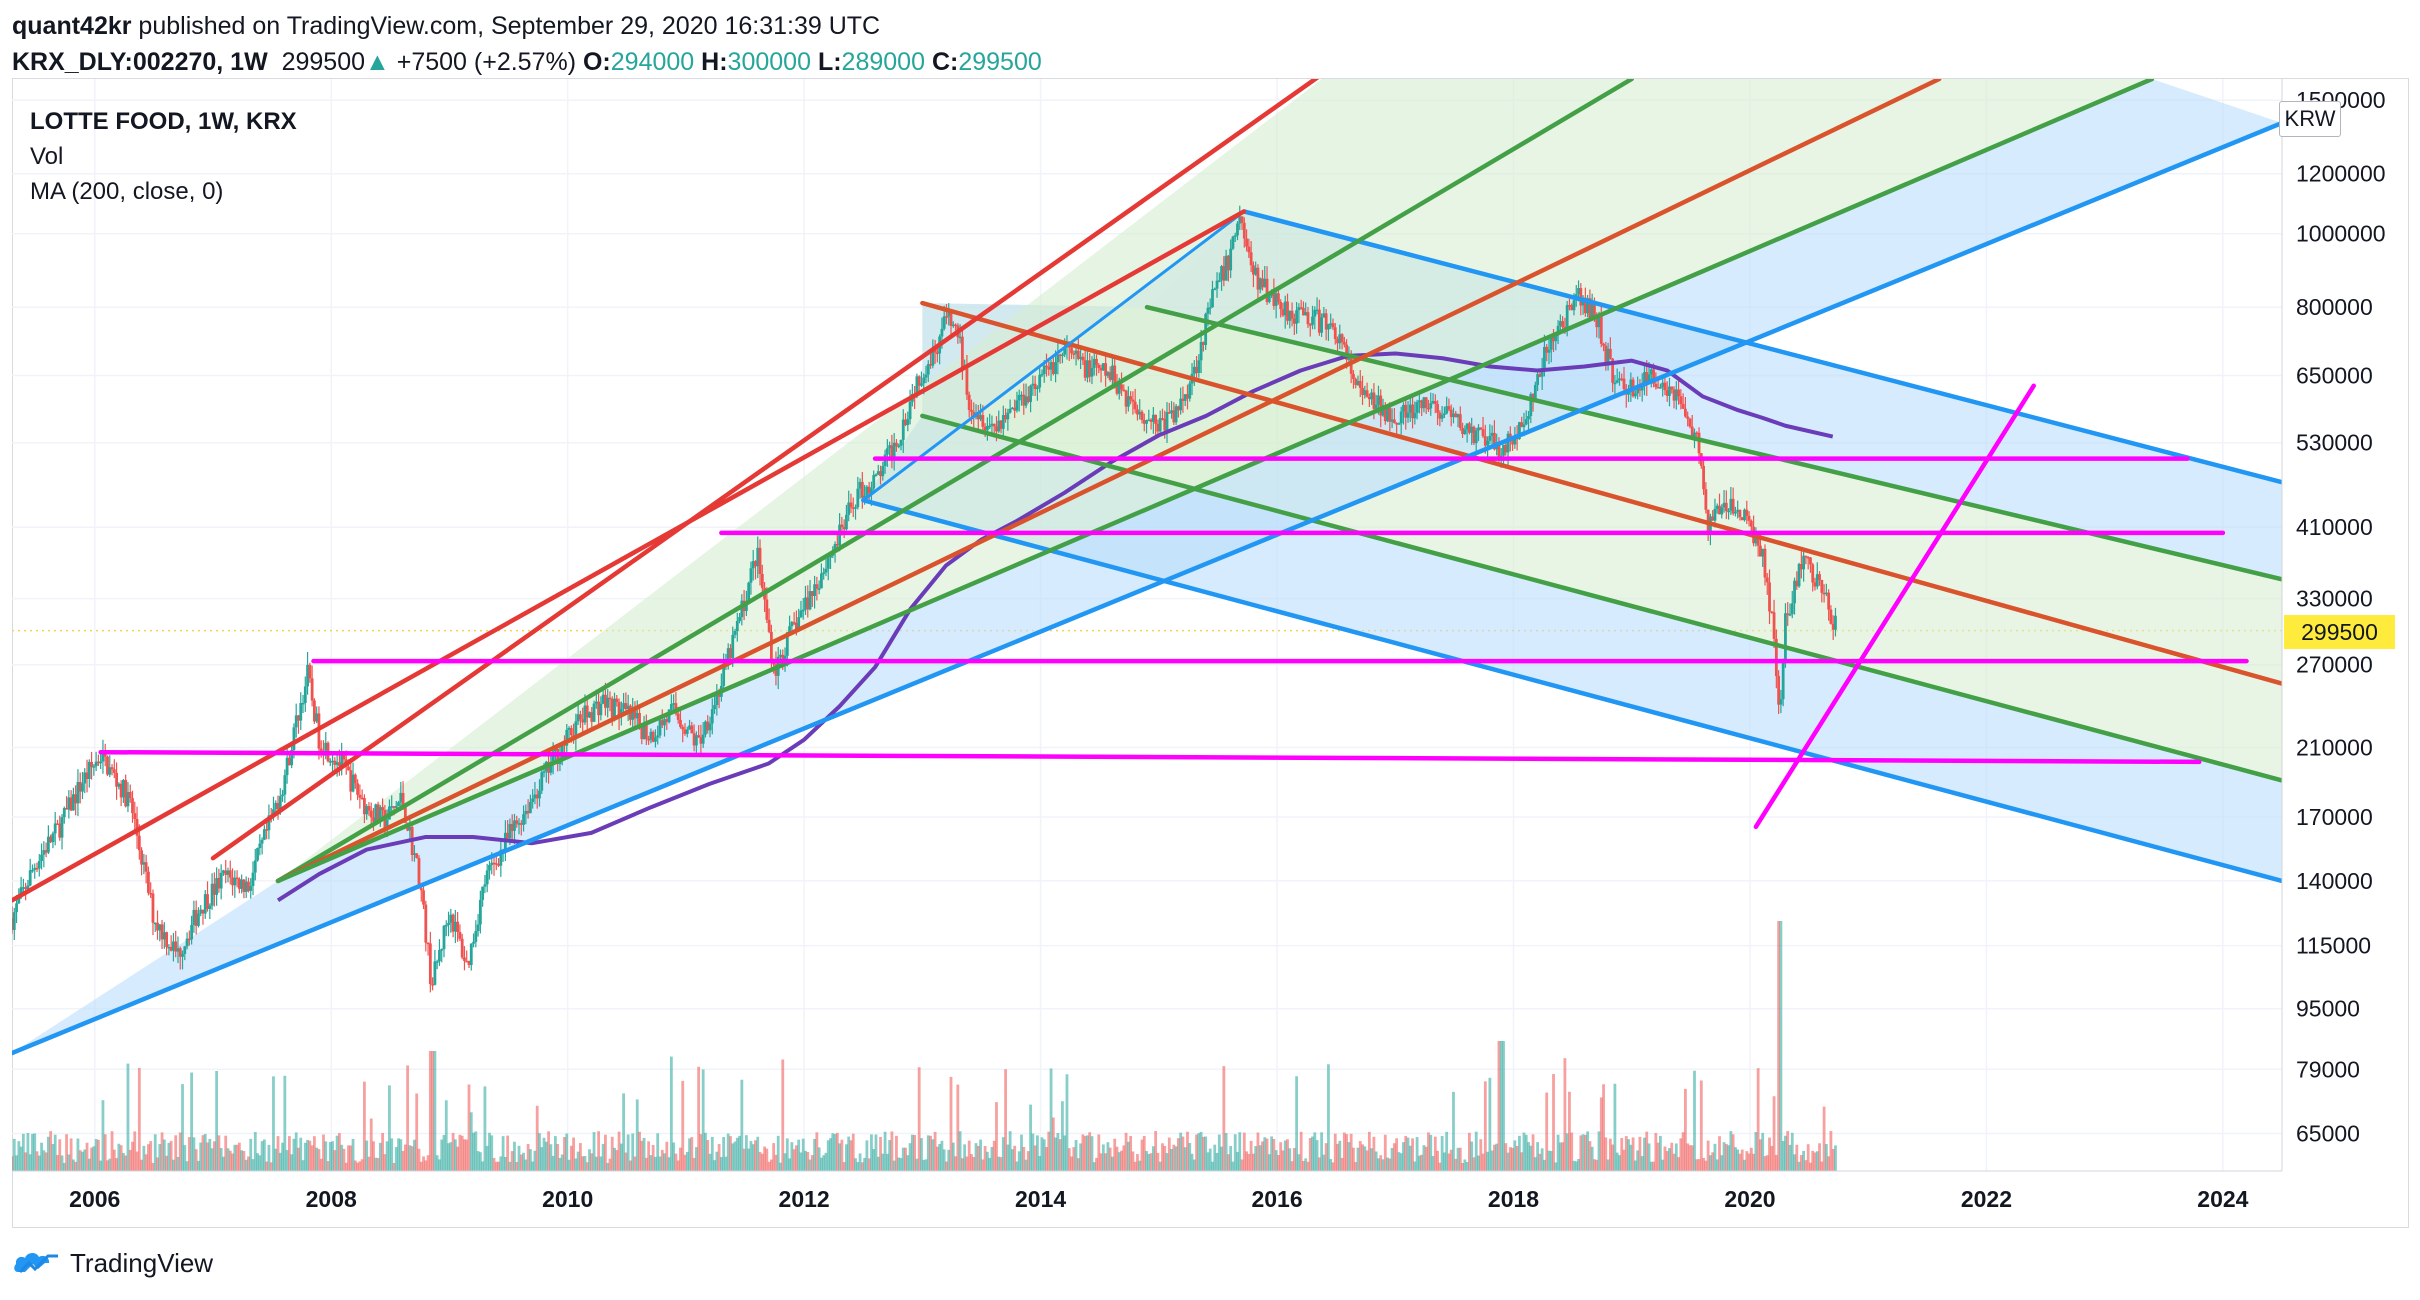 The width and height of the screenshot is (2420, 1300). I want to click on legend-title: LOTTE FOOD, 1W, KRX, so click(163, 121).